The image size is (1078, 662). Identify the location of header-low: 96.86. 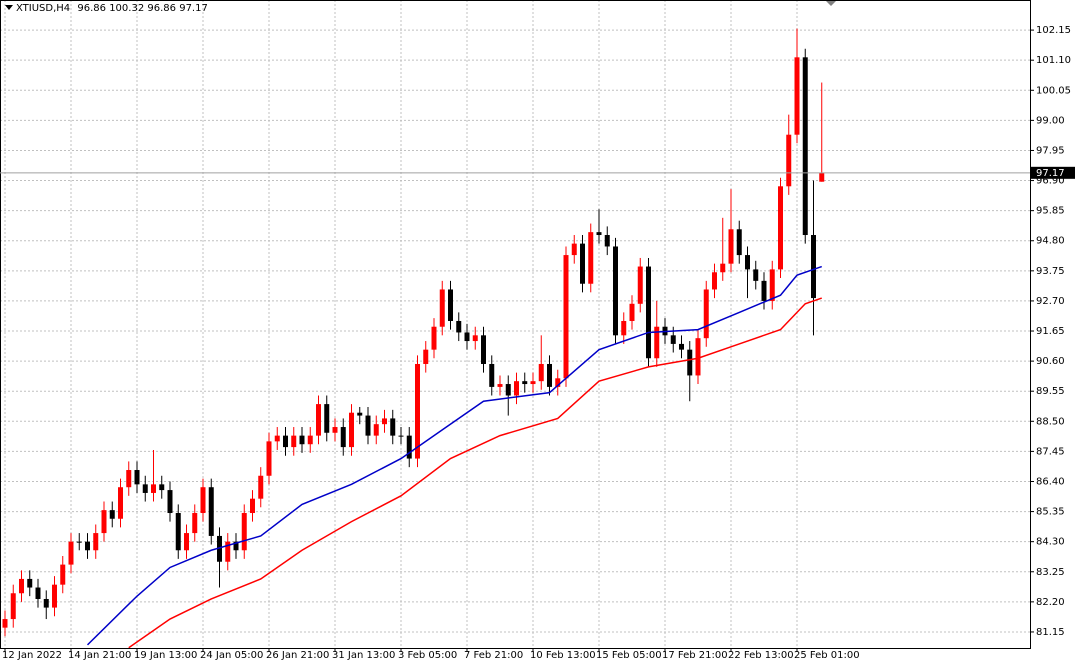
(161, 8).